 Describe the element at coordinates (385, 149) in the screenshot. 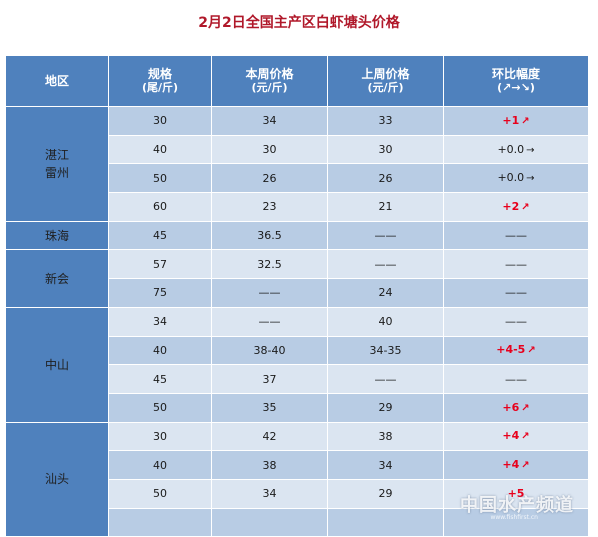

I see `last-week-cell: 30` at that location.